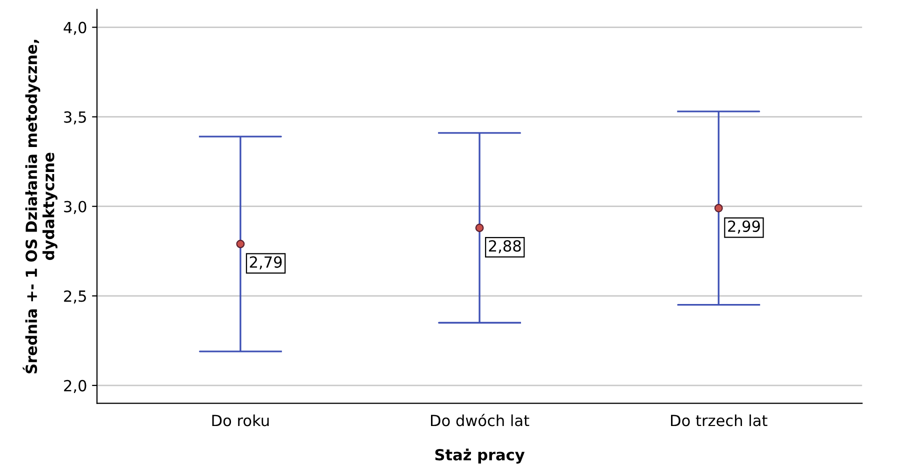 The height and width of the screenshot is (469, 898). What do you see at coordinates (744, 227) in the screenshot?
I see `data-label: 2,99` at bounding box center [744, 227].